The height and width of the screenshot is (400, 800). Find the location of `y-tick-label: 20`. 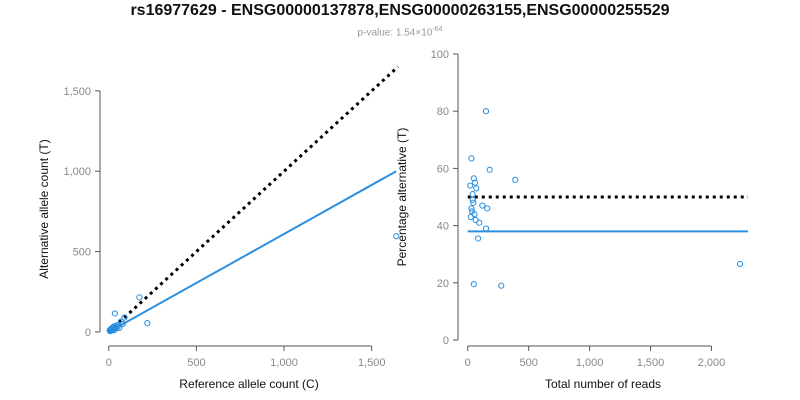

y-tick-label: 20 is located at coordinates (443, 284).